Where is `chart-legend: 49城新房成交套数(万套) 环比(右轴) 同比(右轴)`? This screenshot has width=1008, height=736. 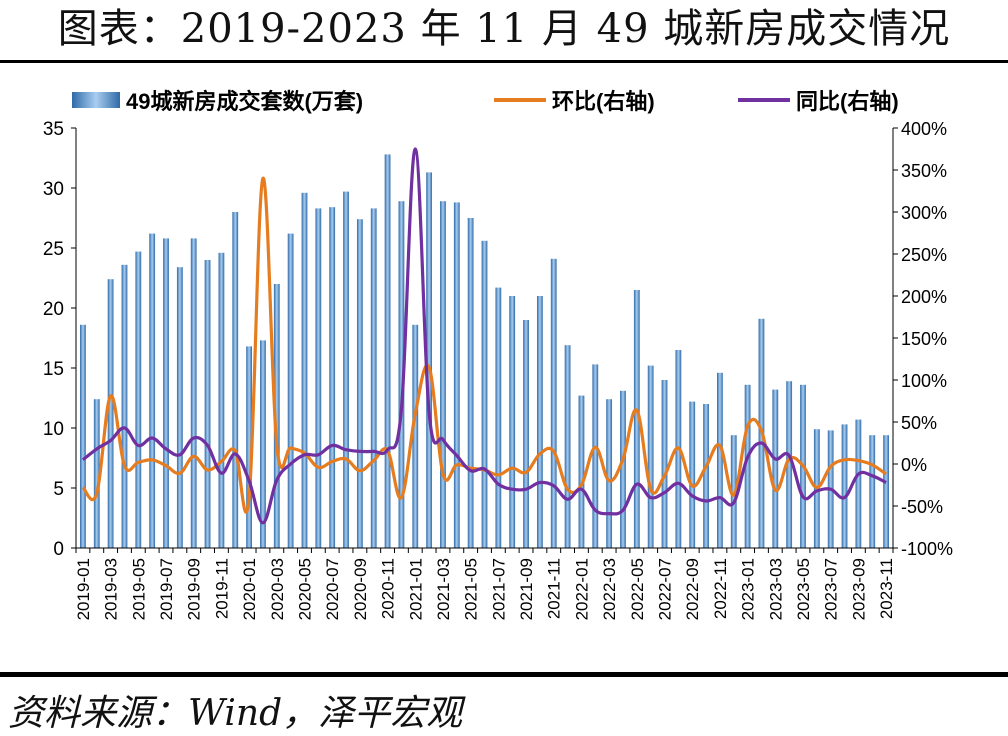 chart-legend: 49城新房成交套数(万套) 环比(右轴) 同比(右轴) is located at coordinates (485, 101).